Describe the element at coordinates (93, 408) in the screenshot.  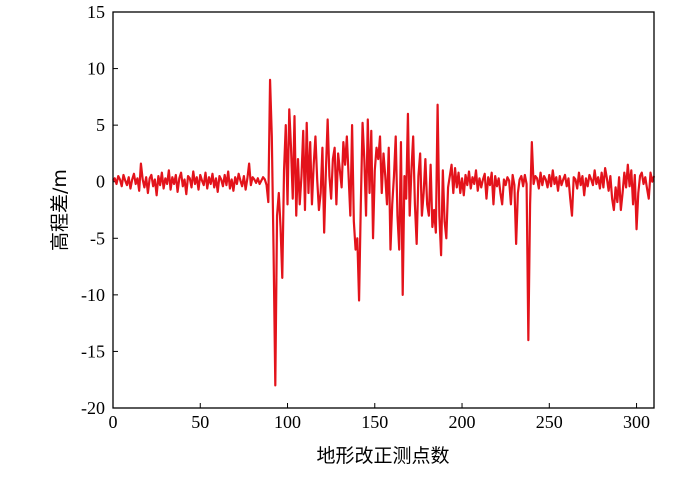
I see `y-tick-label: -20` at that location.